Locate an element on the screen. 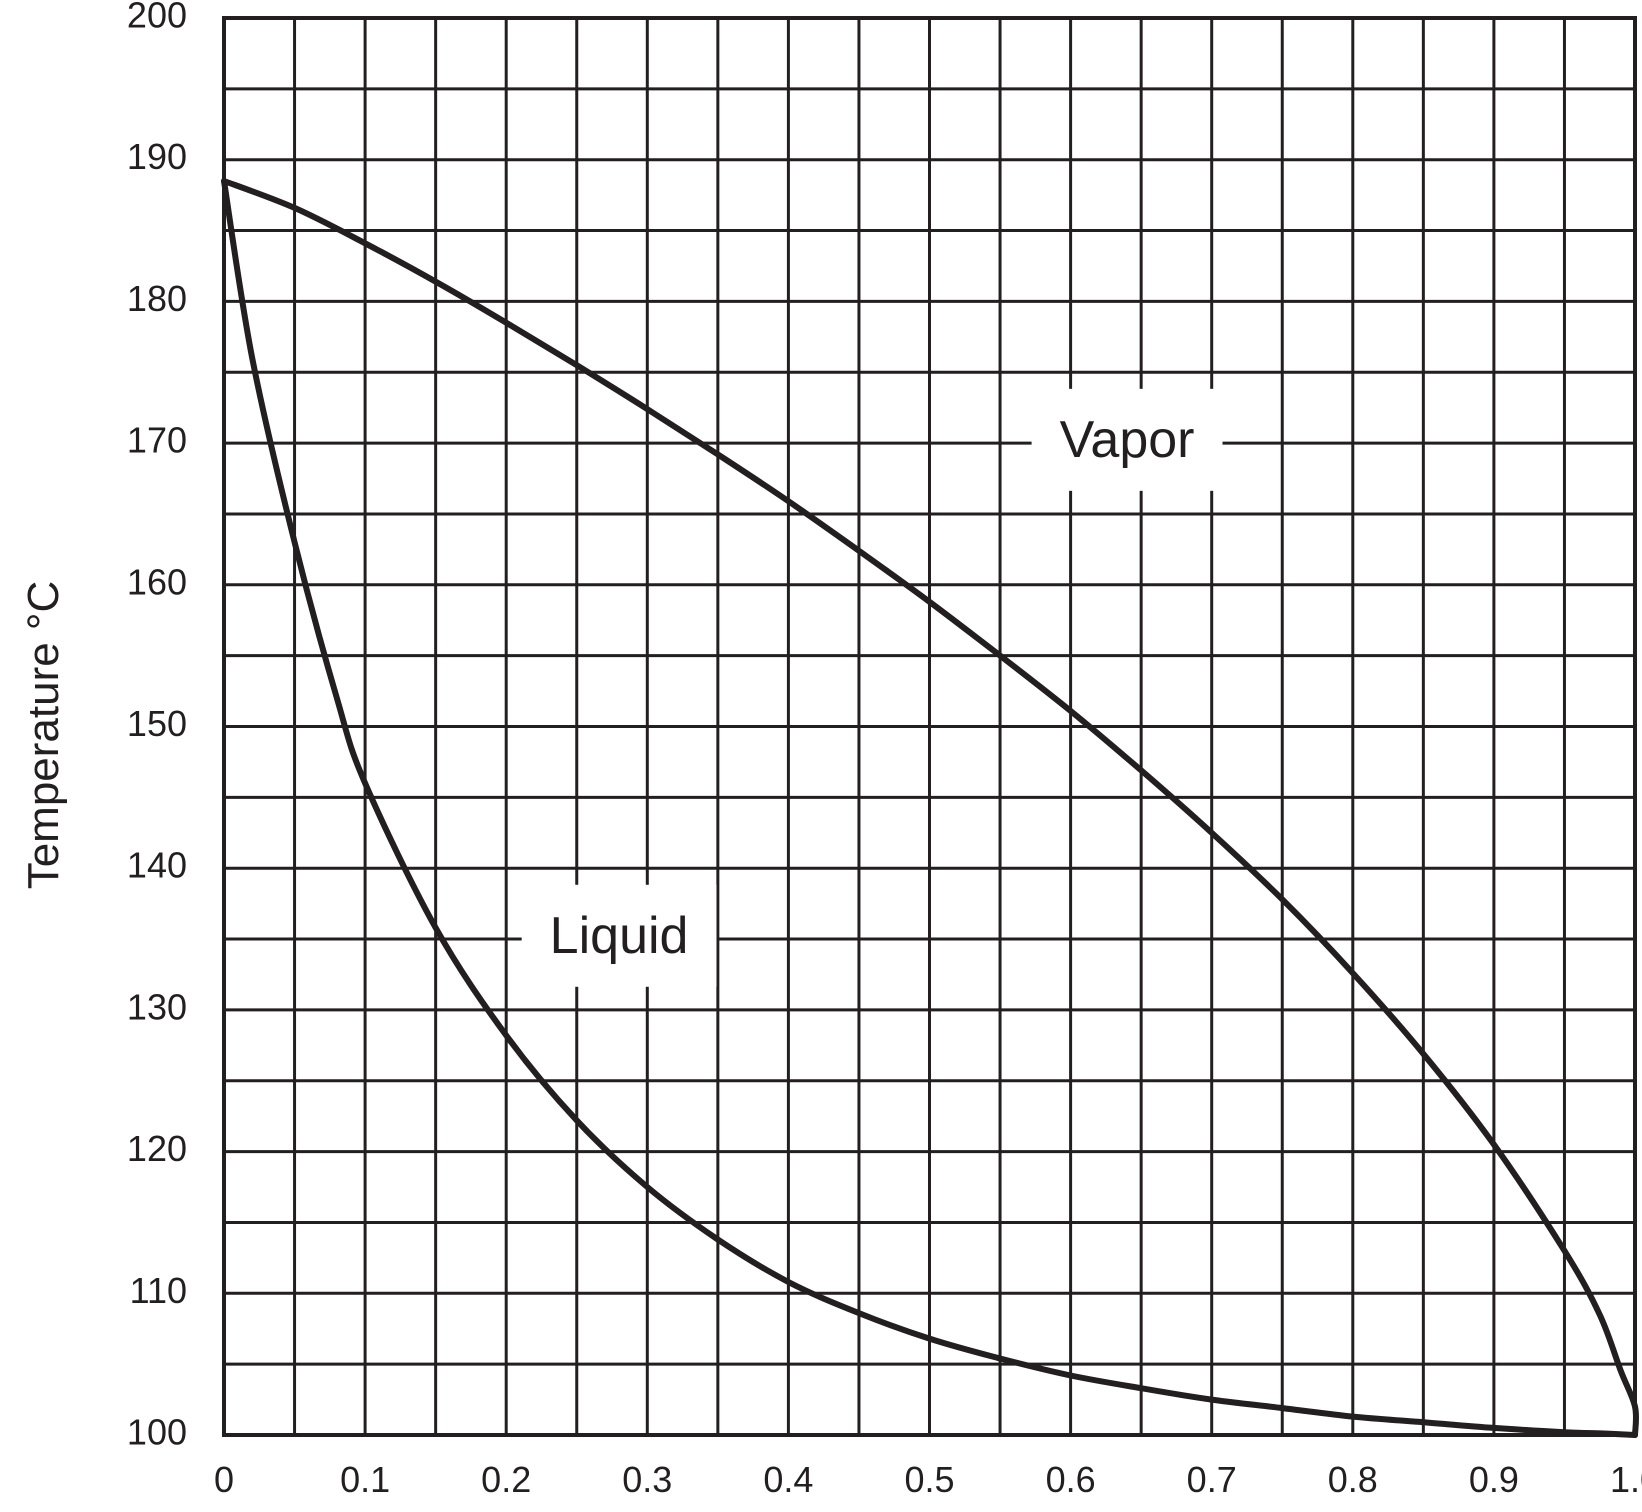  x-tick-label: 0.5 is located at coordinates (929, 1479).